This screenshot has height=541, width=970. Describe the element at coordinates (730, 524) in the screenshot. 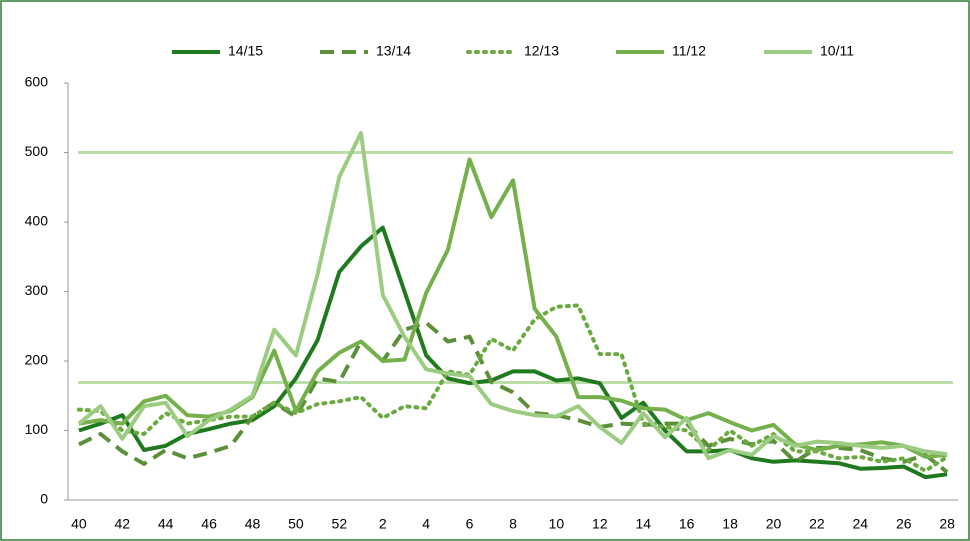

I see `x-tick-label: 18` at that location.